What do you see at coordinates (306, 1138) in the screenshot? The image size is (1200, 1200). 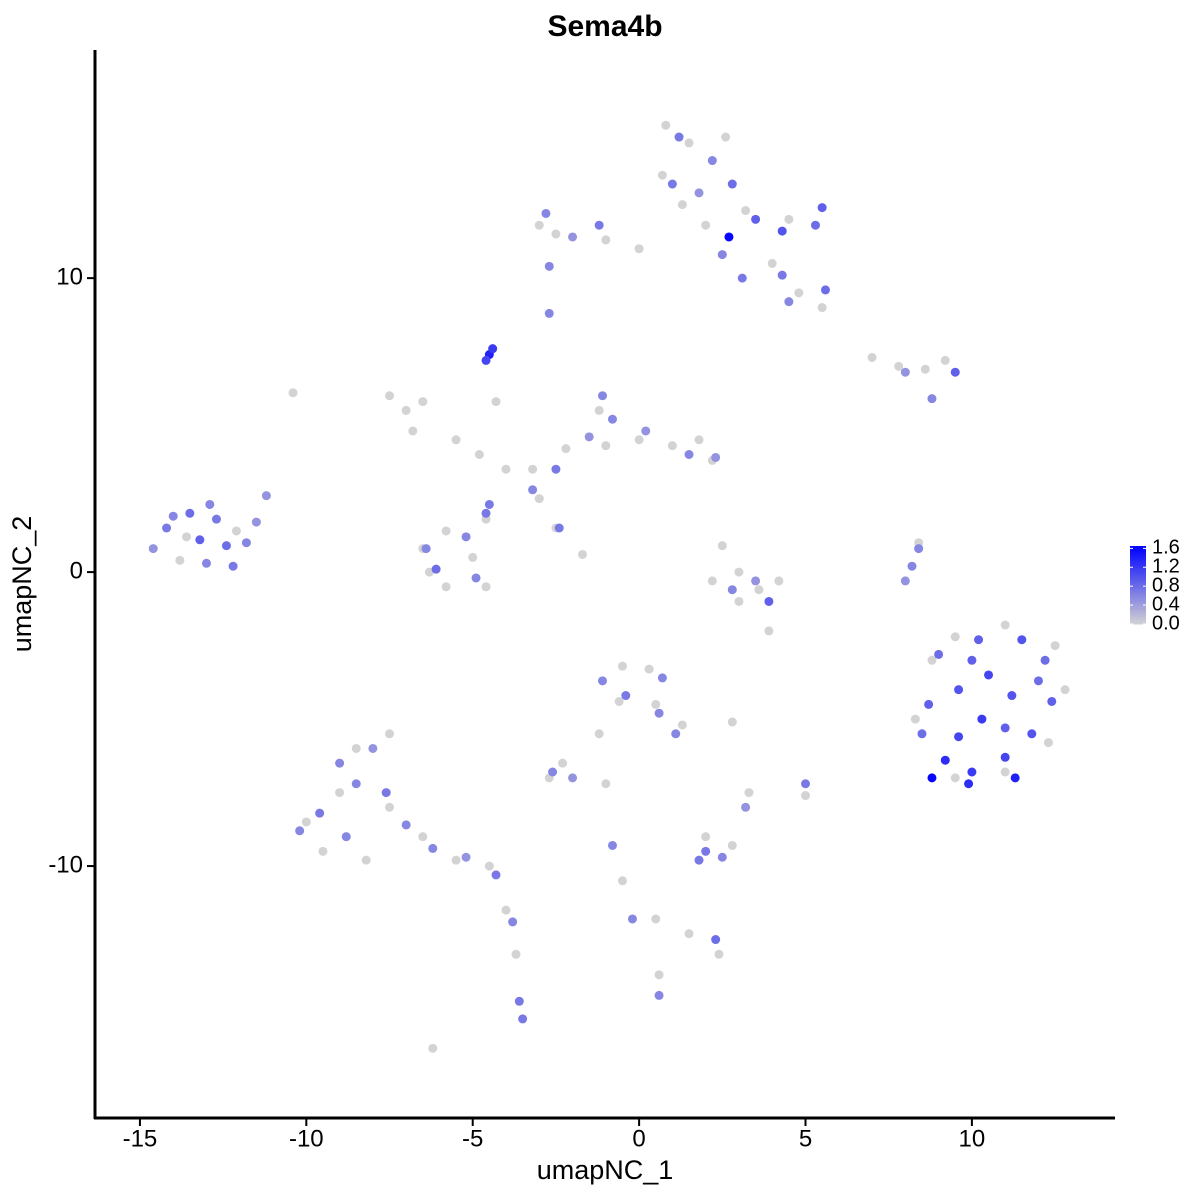 I see `x-tick-label: -10` at bounding box center [306, 1138].